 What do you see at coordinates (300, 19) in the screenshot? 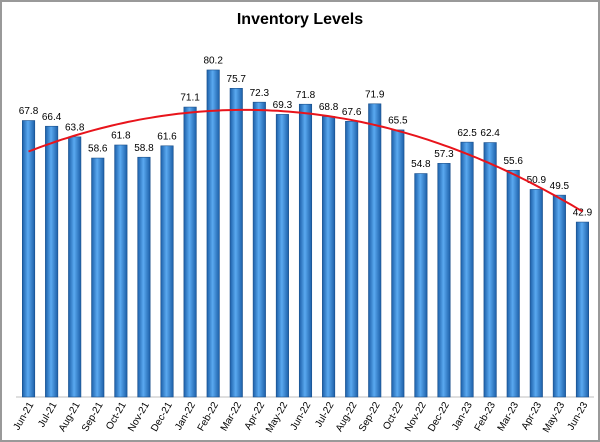
I see `chart-title: Inventory Levels` at bounding box center [300, 19].